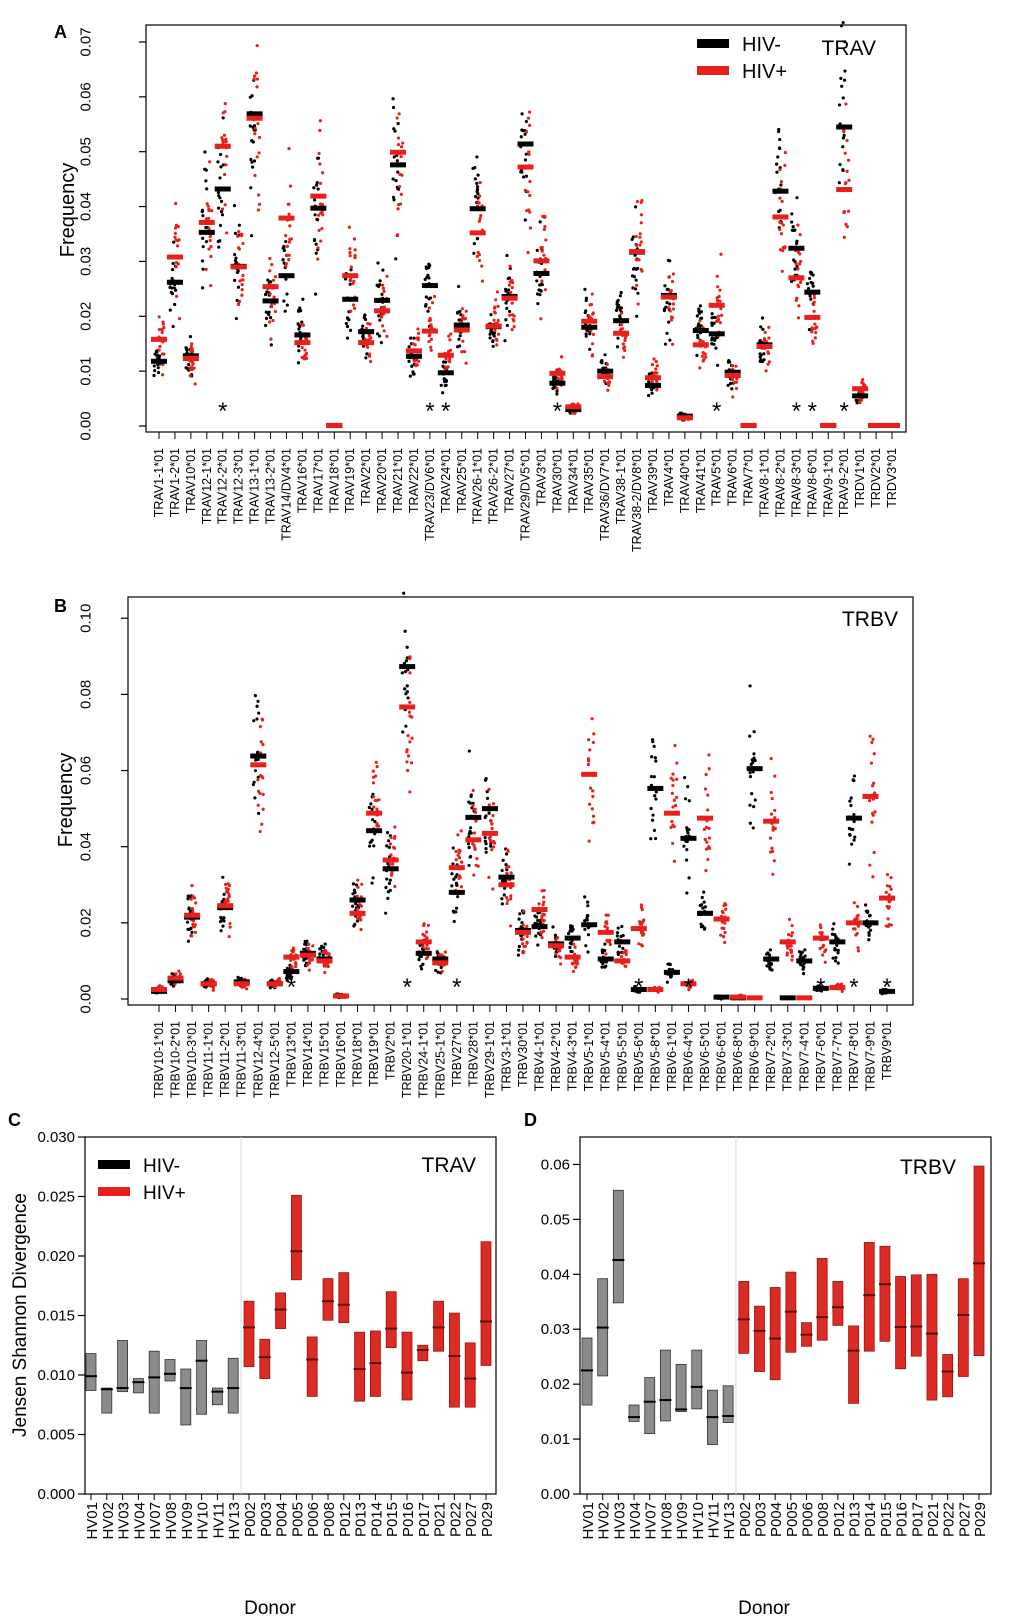  Describe the element at coordinates (398, 480) in the screenshot. I see `x-tick-label: TRAV21*01` at that location.